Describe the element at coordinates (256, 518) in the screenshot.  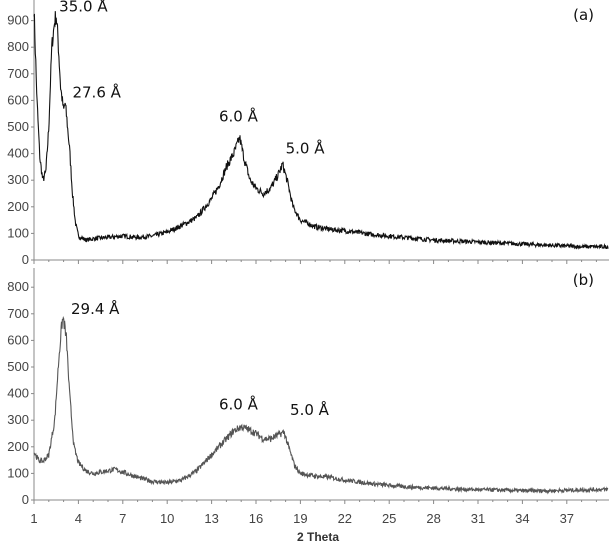
I see `x-tick-label: 16` at that location.